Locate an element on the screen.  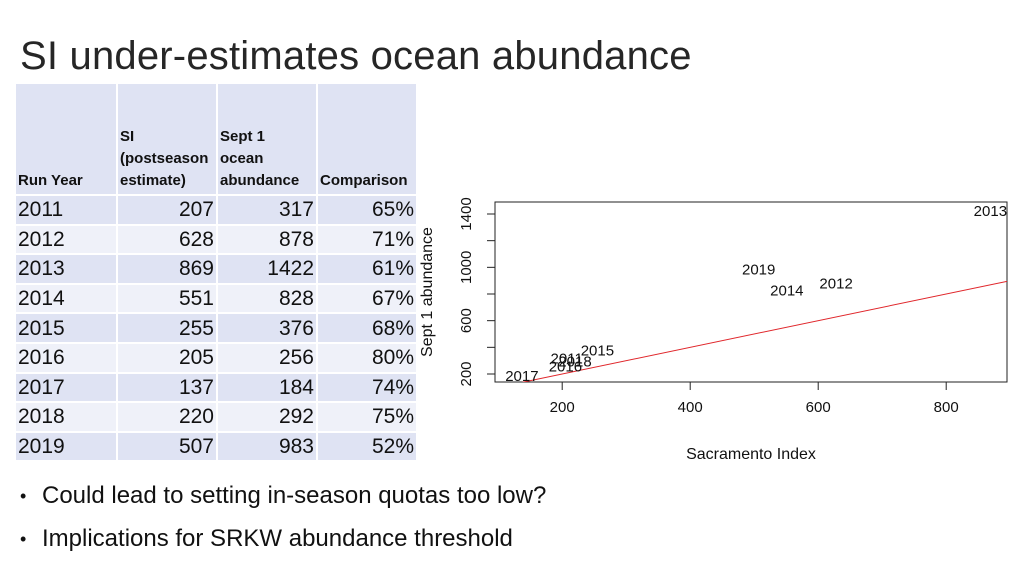
cell-ocean: 376 is located at coordinates (267, 328).